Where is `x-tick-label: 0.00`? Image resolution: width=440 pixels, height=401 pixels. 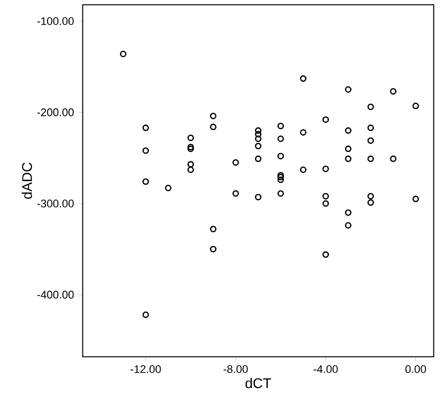 x-tick-label: 0.00 is located at coordinates (415, 369).